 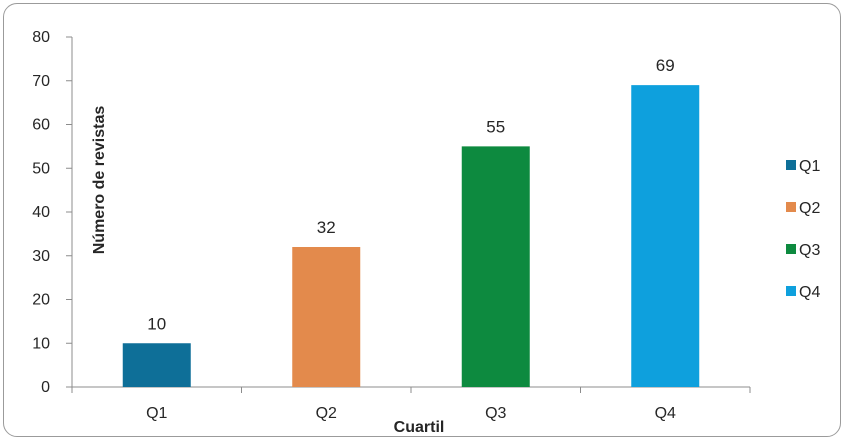 What do you see at coordinates (41, 300) in the screenshot?
I see `y-tick-label: 20` at bounding box center [41, 300].